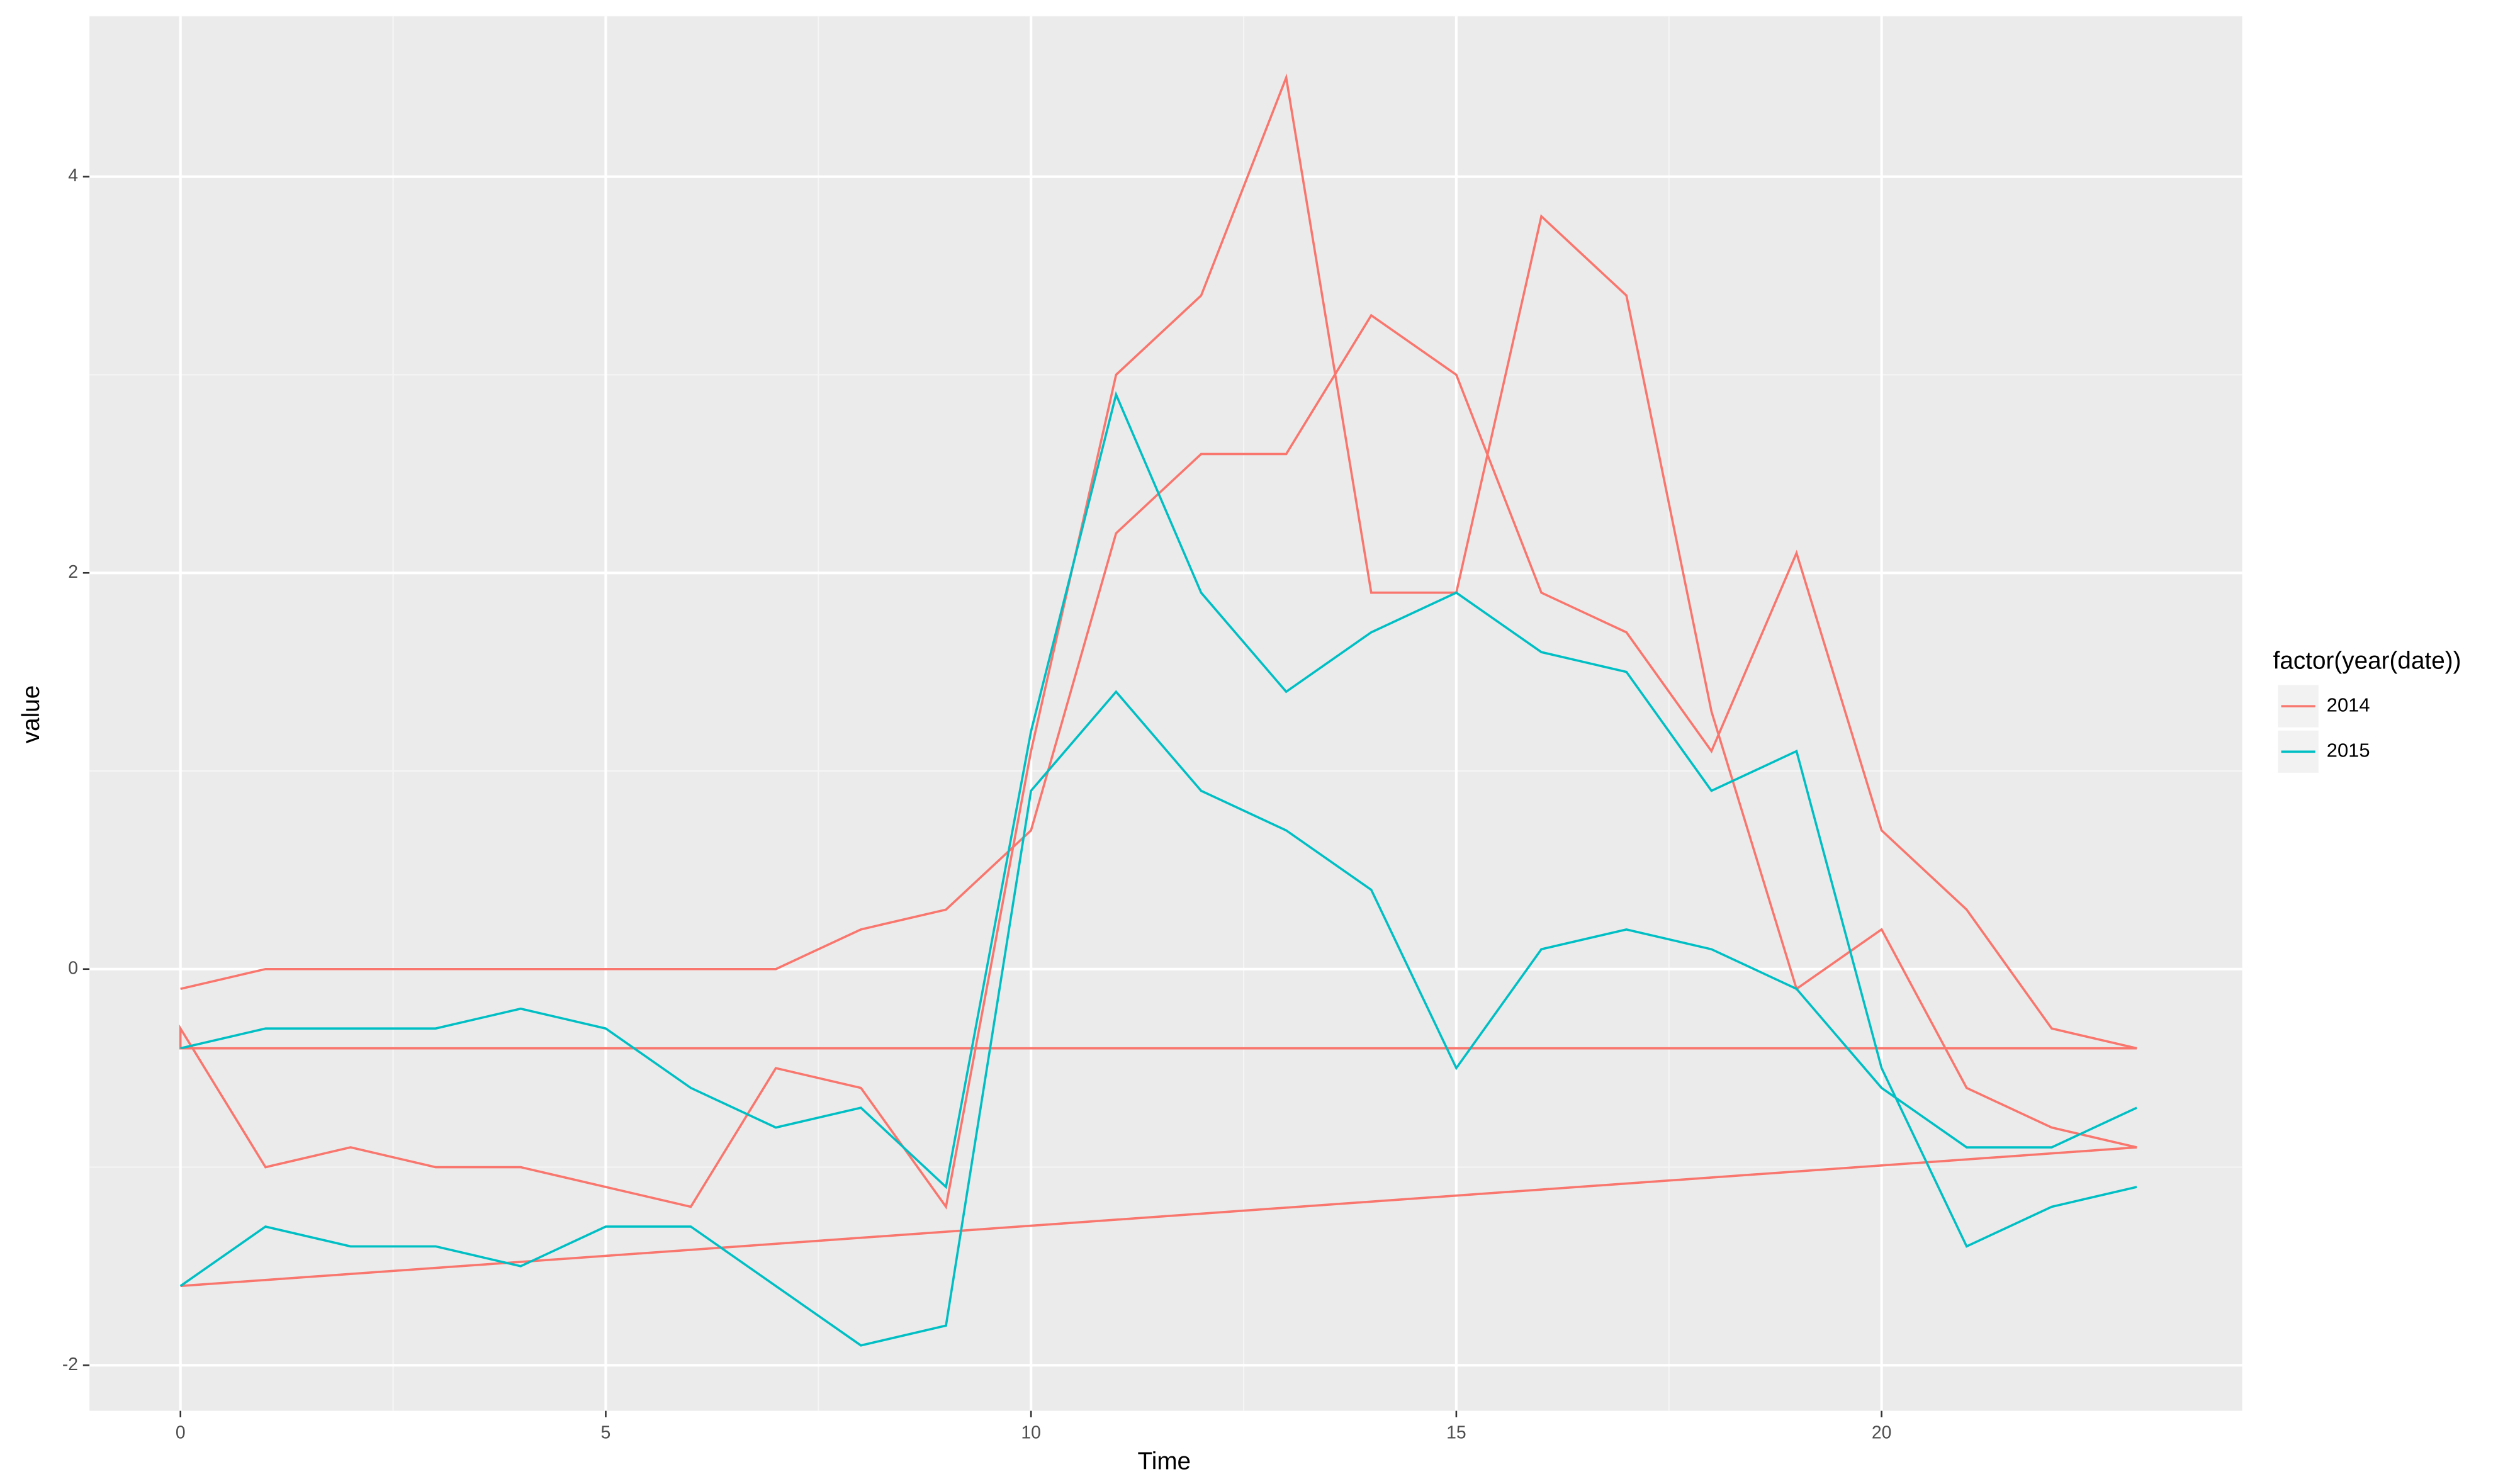  What do you see at coordinates (2367, 661) in the screenshot?
I see `legend-title: factor(year(date))` at bounding box center [2367, 661].